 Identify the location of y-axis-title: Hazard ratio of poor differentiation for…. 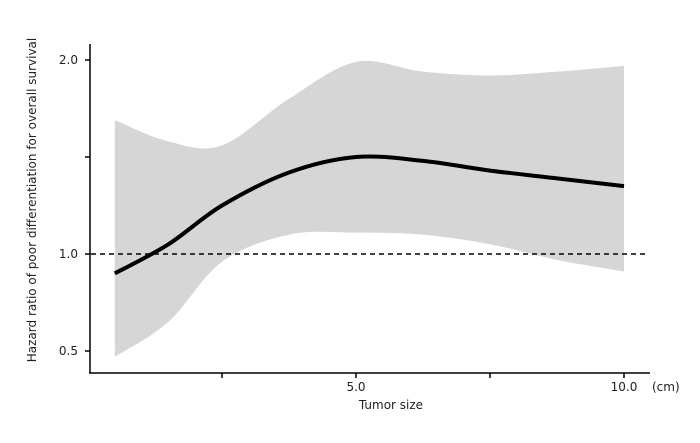
(32, 200).